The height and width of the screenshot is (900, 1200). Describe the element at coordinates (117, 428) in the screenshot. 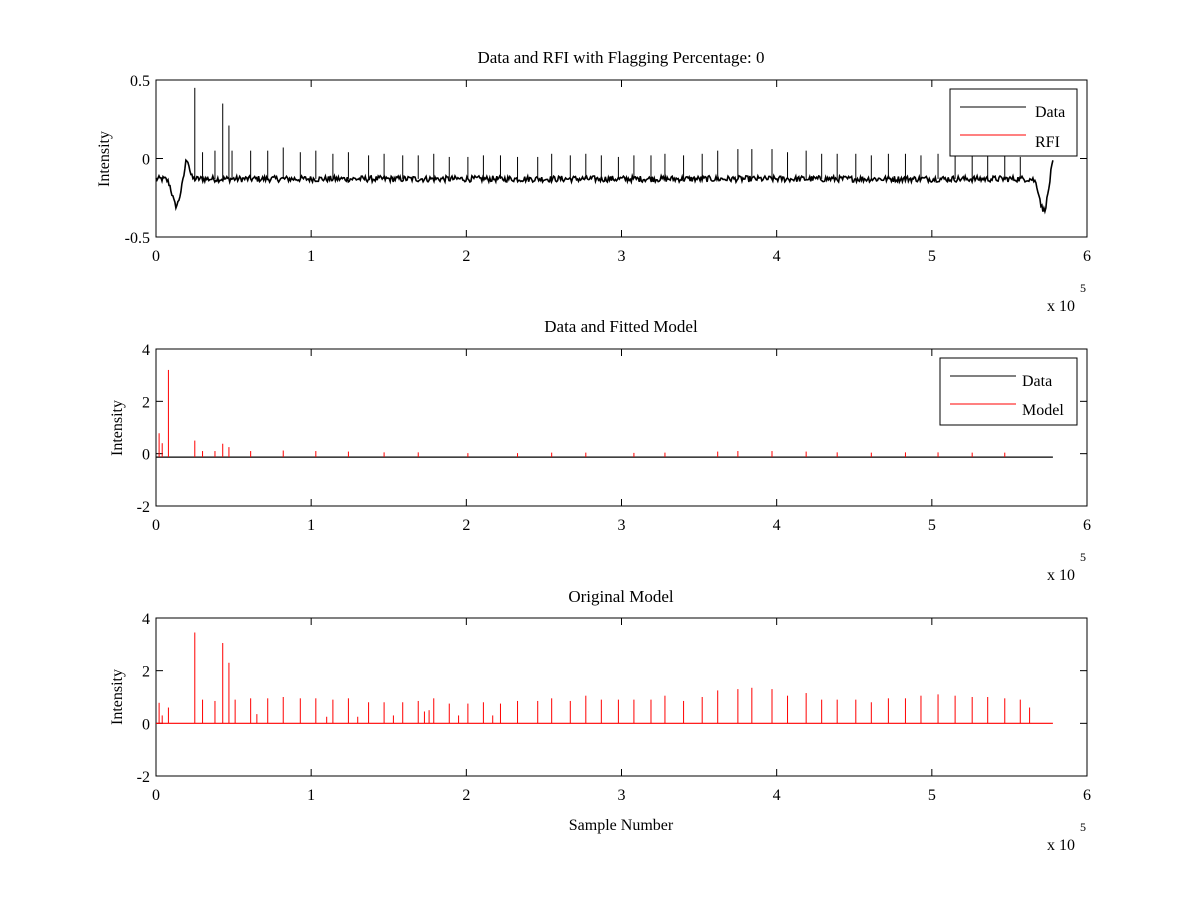

I see `panel-2-ylabel: Intensity` at that location.